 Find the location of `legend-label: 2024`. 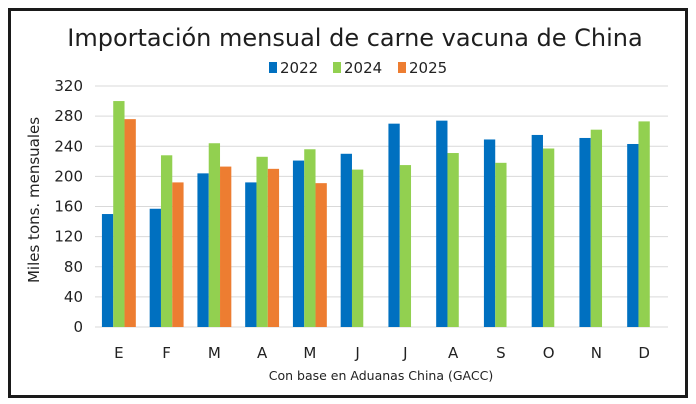

legend-label: 2024 is located at coordinates (363, 68).